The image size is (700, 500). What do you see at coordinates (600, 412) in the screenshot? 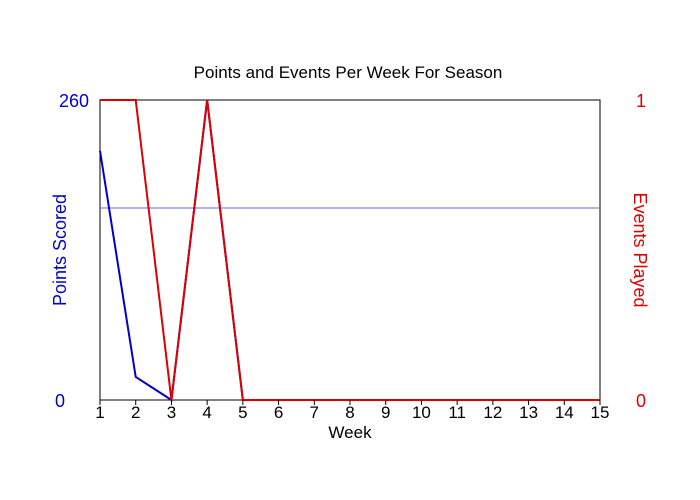
I see `x-tick-label: 15` at bounding box center [600, 412].